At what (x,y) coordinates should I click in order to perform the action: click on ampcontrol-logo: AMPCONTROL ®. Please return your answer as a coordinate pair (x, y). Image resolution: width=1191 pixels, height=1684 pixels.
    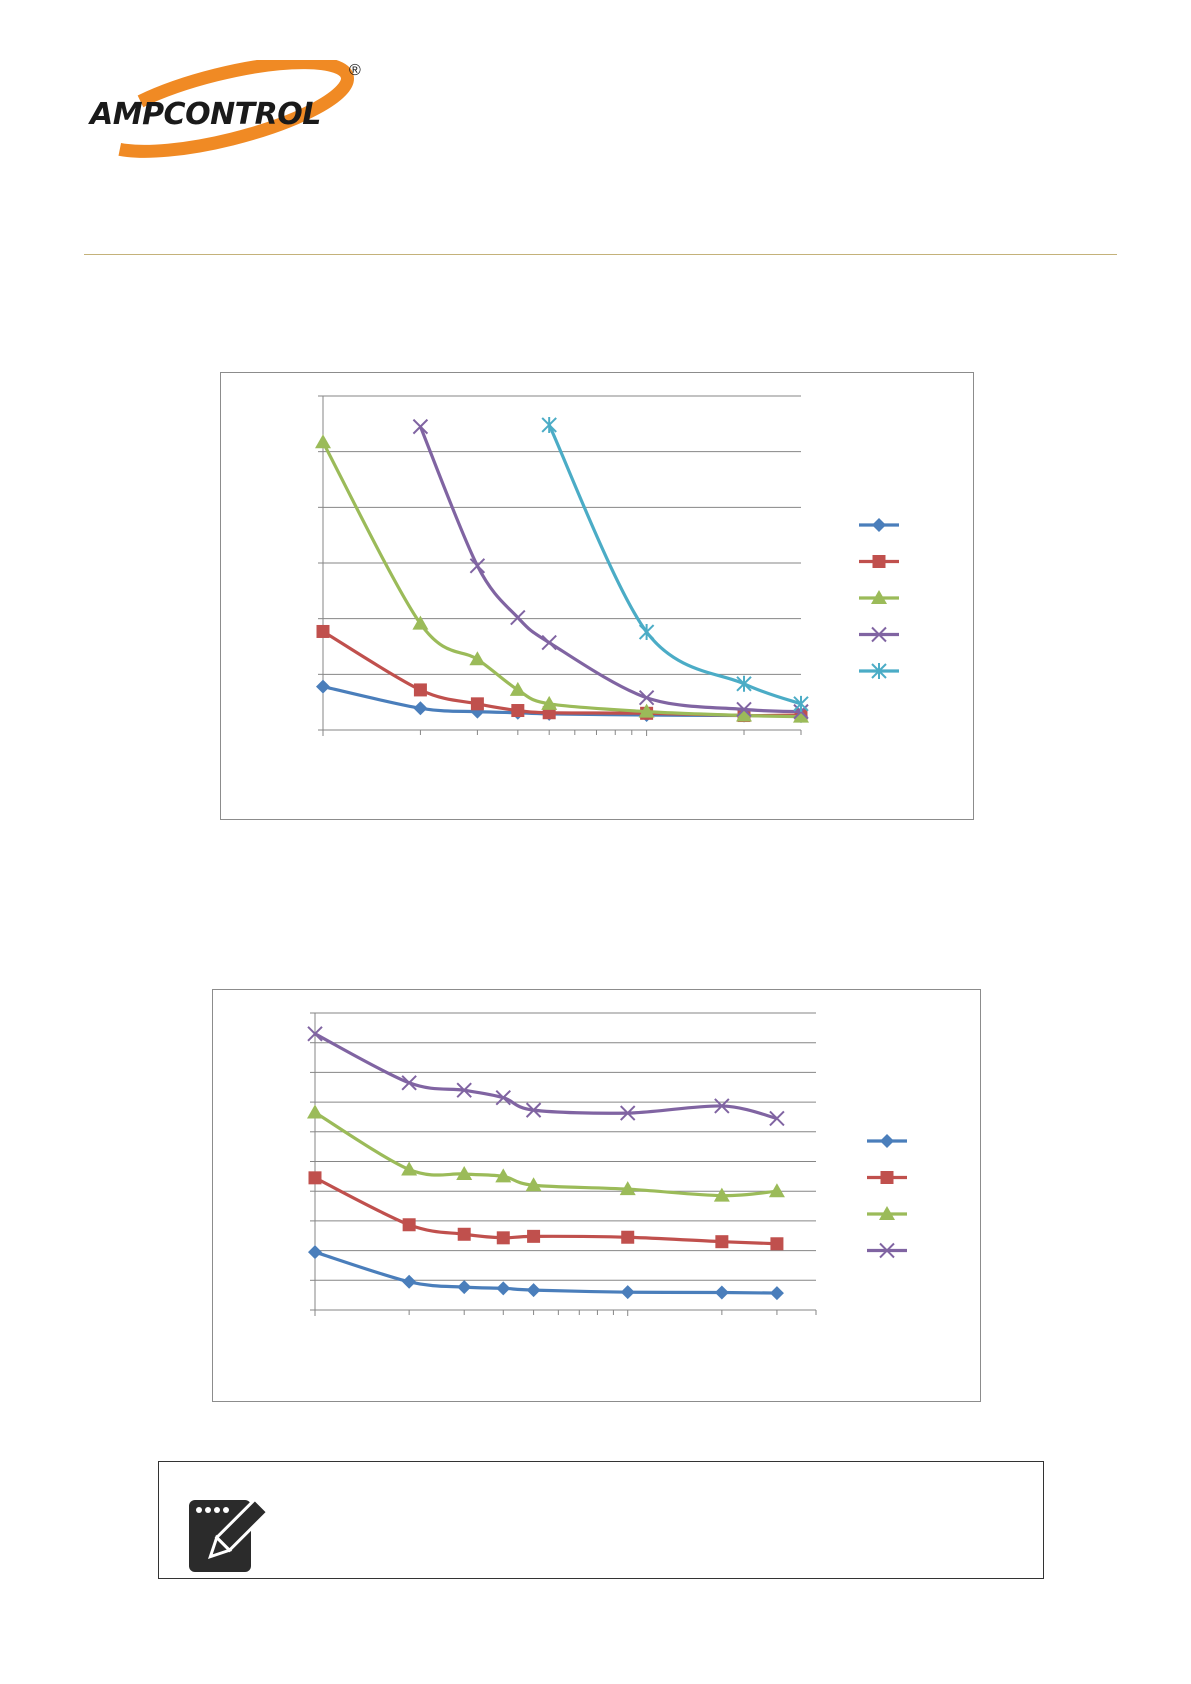
    Looking at the image, I should click on (234, 113).